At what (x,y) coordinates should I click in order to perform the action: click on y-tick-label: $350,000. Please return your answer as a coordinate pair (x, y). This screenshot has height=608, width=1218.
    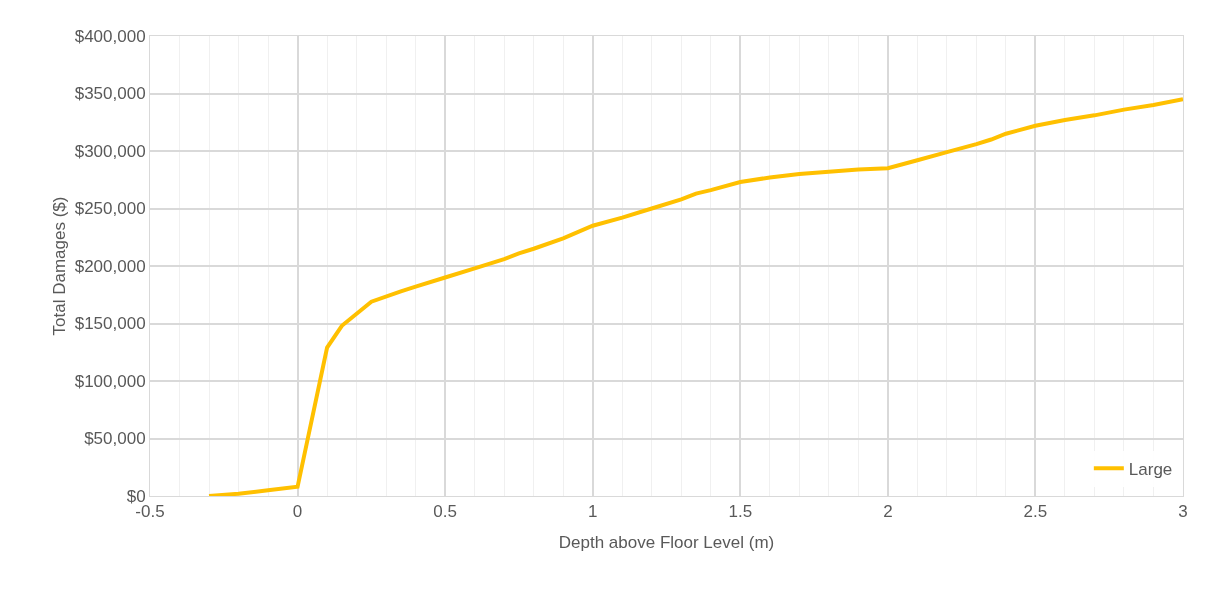
    Looking at the image, I should click on (110, 94).